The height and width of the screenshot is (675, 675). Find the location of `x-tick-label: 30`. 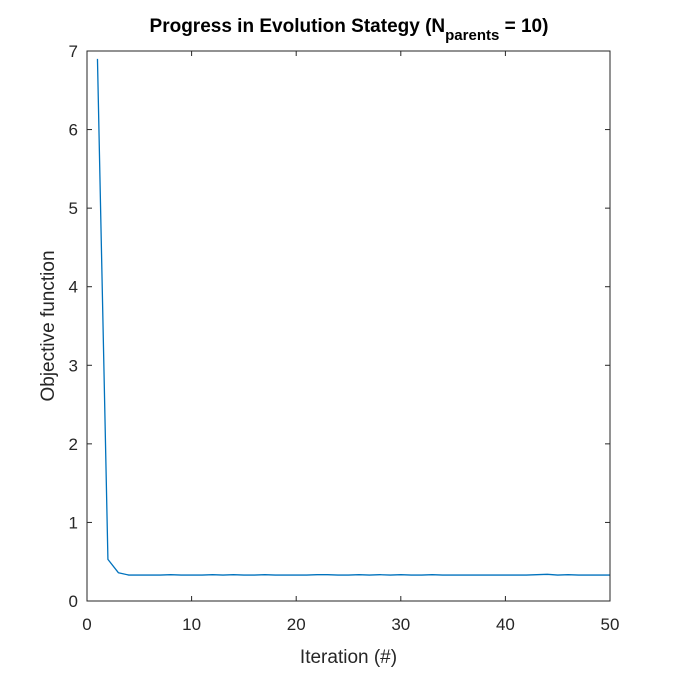

x-tick-label: 30 is located at coordinates (400, 624).